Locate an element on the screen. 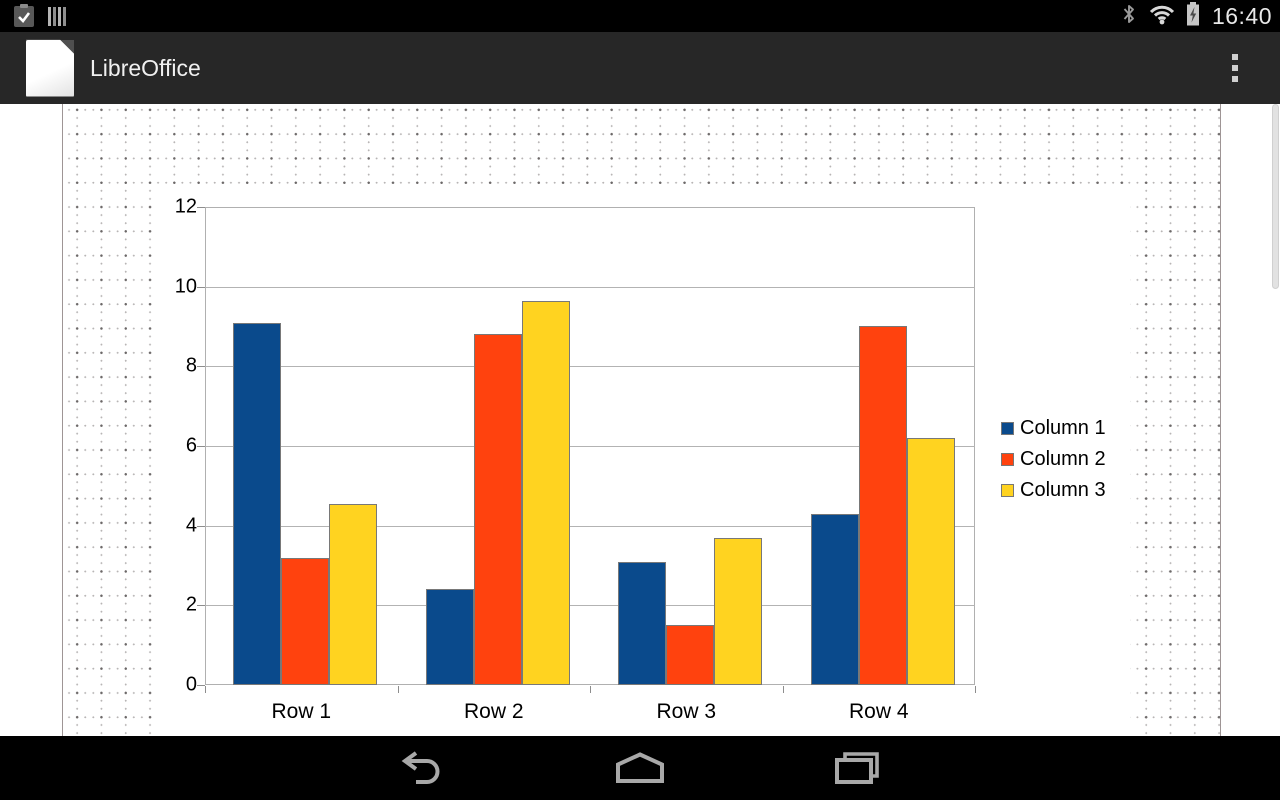 The height and width of the screenshot is (800, 1280). home-button is located at coordinates (640, 768).